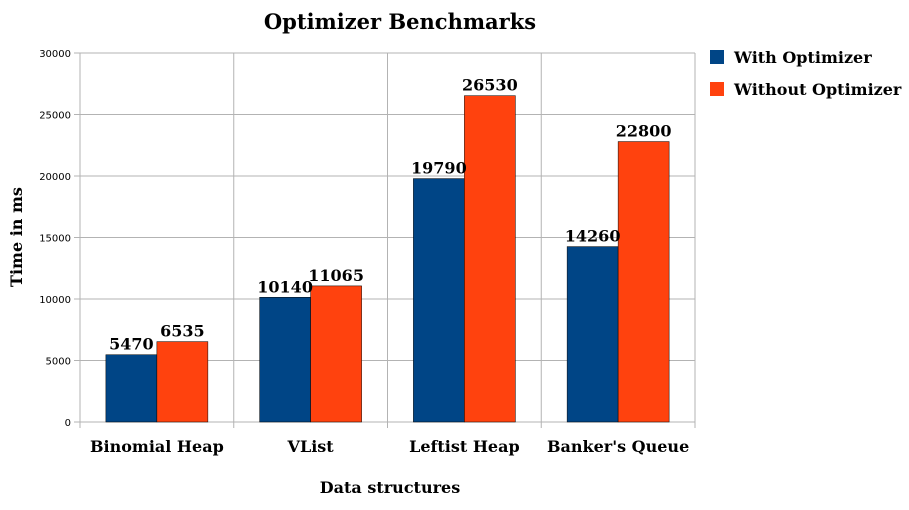 This screenshot has width=909, height=510. Describe the element at coordinates (55, 177) in the screenshot. I see `y-tick-label: 20000` at that location.